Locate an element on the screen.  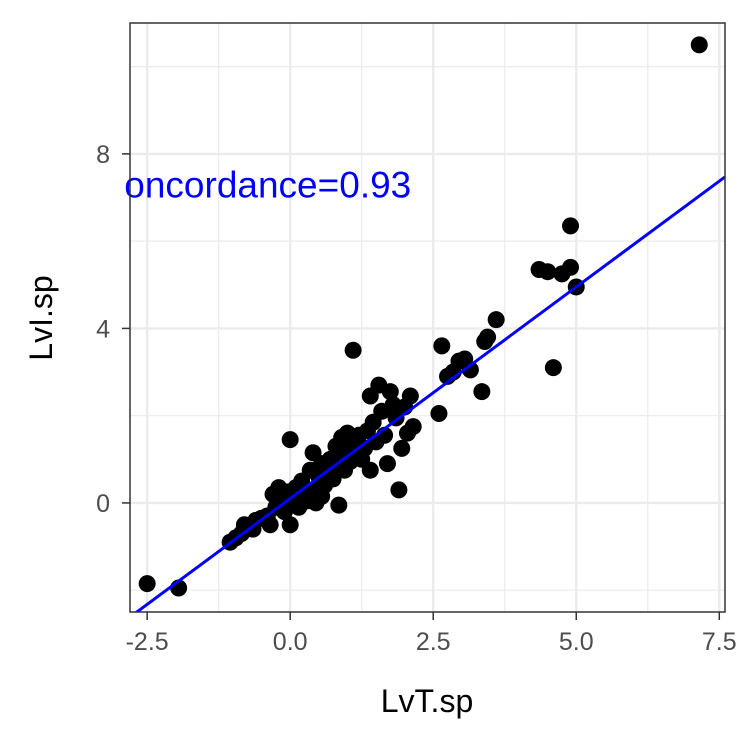
x-tick-label: 5.0 is located at coordinates (576, 642).